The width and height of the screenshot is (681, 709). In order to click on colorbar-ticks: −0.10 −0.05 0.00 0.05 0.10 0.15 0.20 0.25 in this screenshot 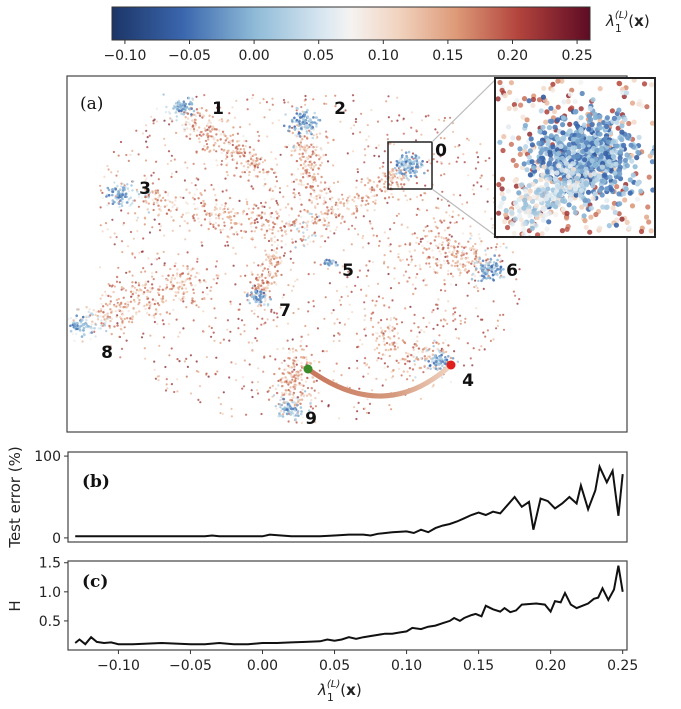, I will do `click(348, 52)`.